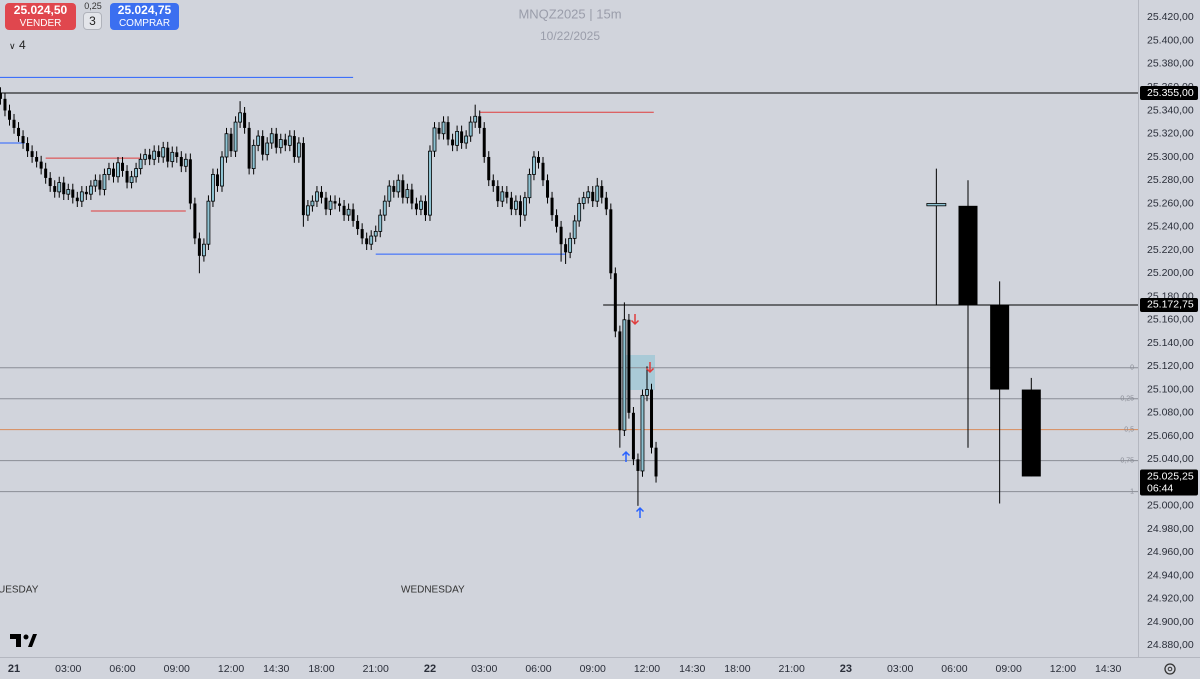 This screenshot has height=679, width=1200. I want to click on price-tag-countdown: 06:44, so click(1160, 488).